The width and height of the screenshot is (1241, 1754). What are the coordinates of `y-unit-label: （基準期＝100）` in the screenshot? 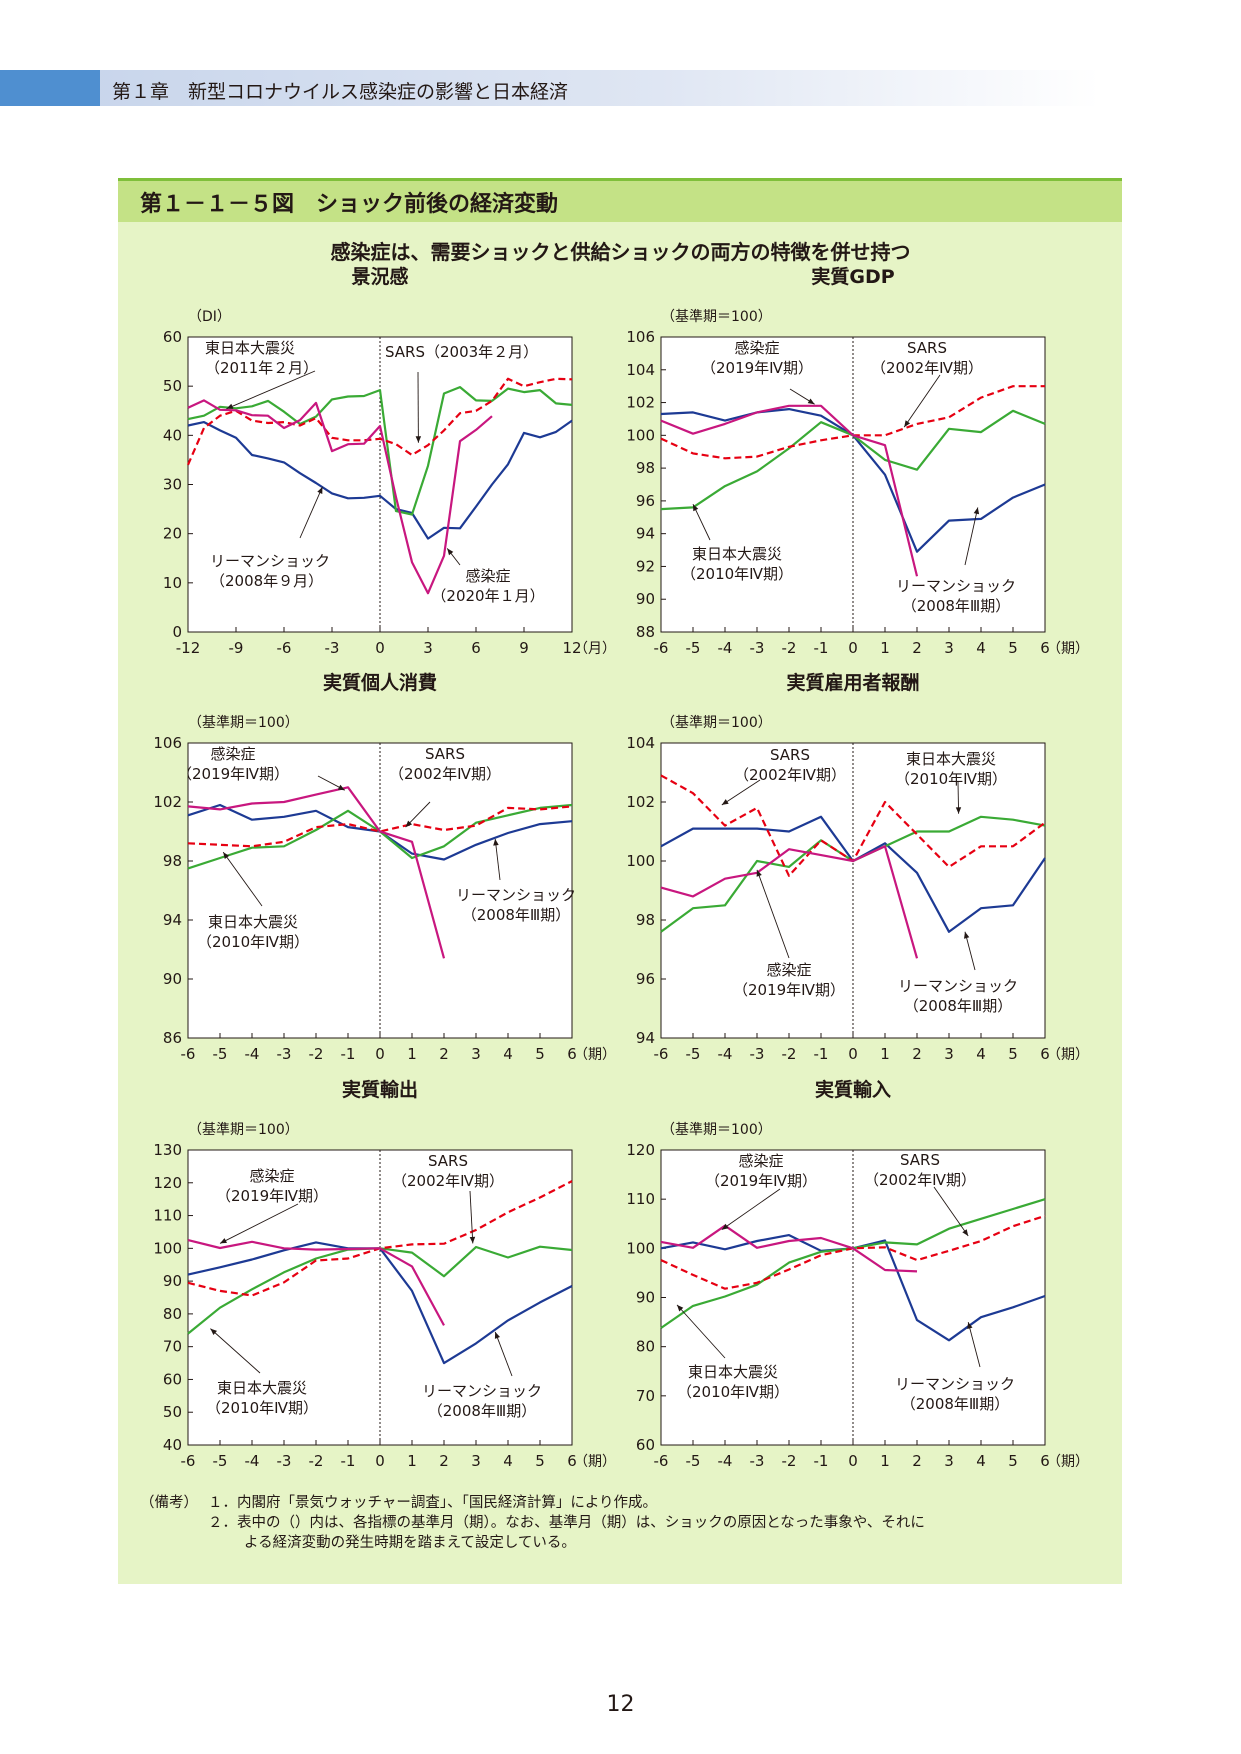 It's located at (716, 316).